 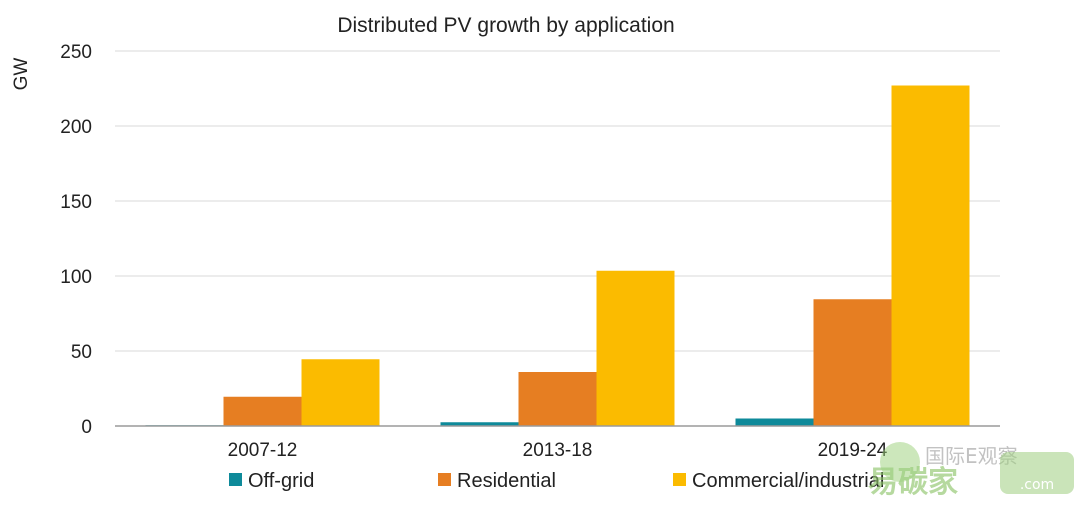 I want to click on x-tick-labels: 2007-12 2013-18 2019-24, so click(x=558, y=450).